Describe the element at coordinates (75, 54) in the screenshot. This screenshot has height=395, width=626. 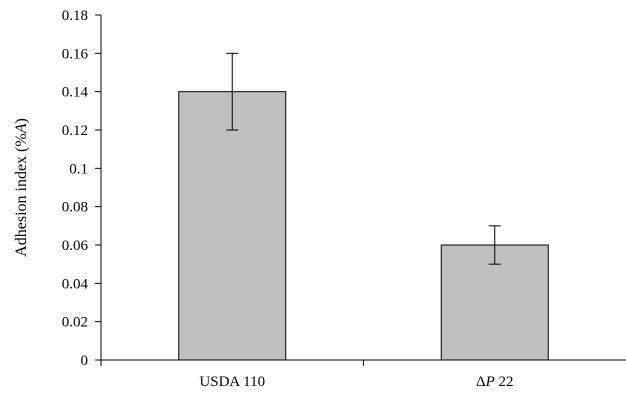
I see `y-tick-label: 0.16` at that location.